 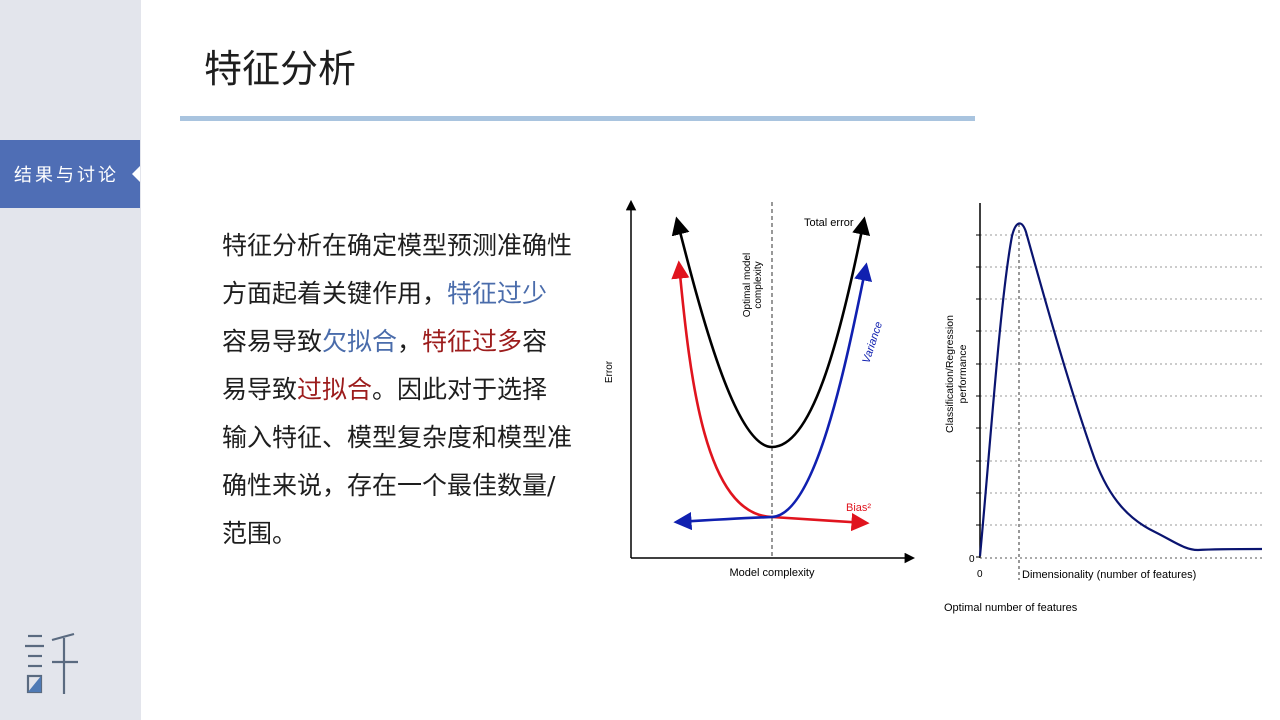 What do you see at coordinates (577, 118) in the screenshot?
I see `title-divider` at bounding box center [577, 118].